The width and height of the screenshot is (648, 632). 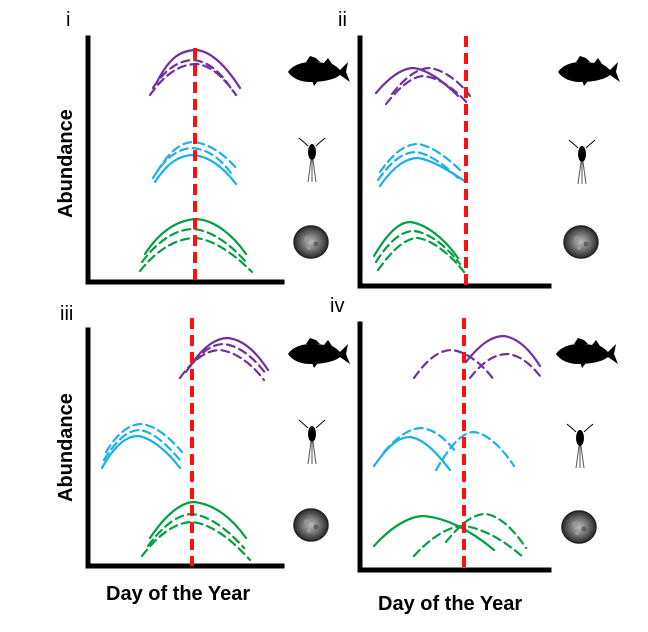 What do you see at coordinates (68, 20) in the screenshot?
I see `panel-label-i: i` at bounding box center [68, 20].